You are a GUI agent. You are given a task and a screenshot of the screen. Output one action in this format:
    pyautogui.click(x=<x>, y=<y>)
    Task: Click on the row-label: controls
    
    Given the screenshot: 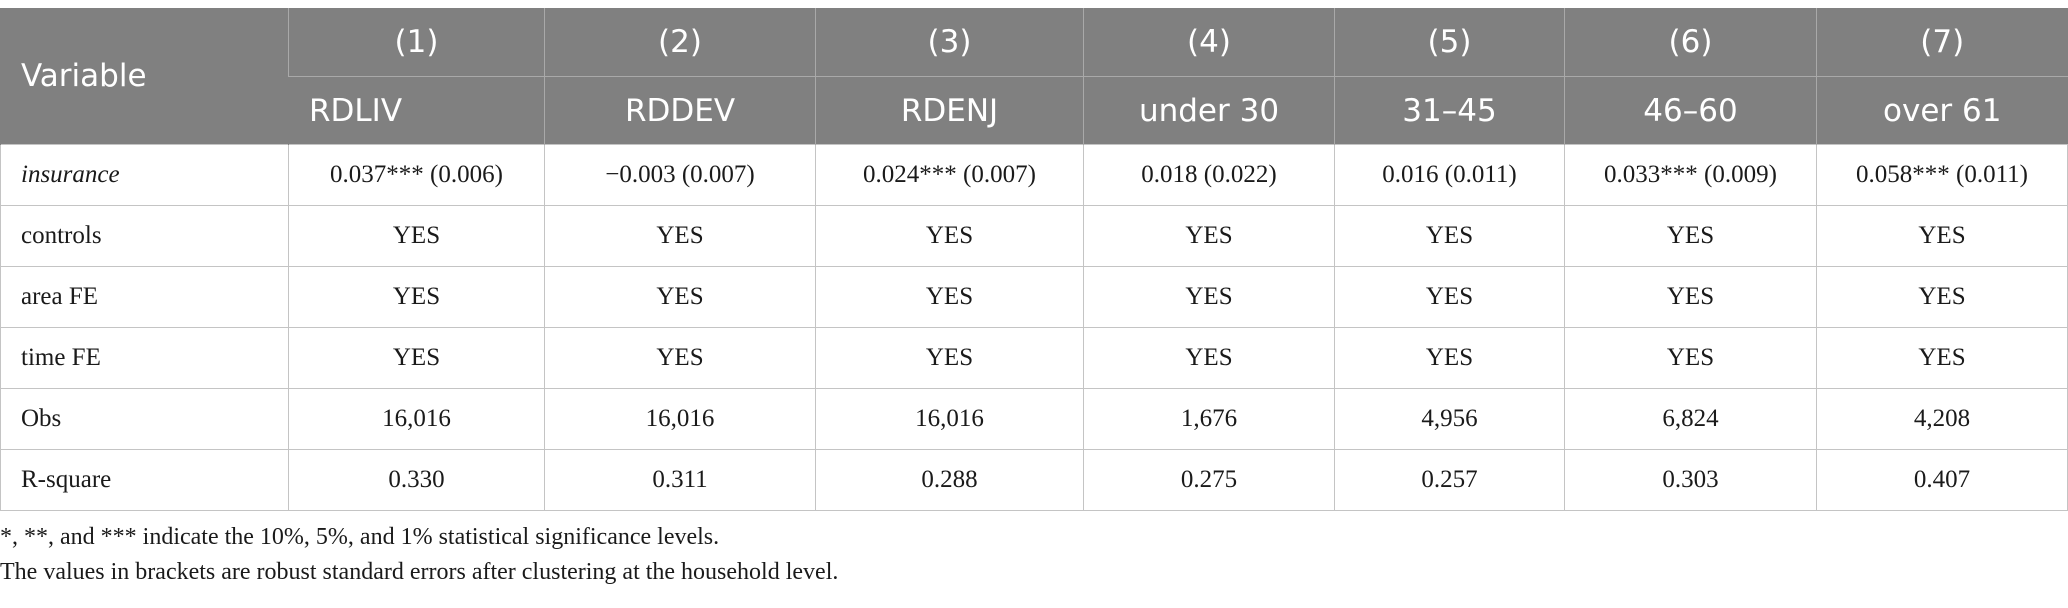 What is the action you would take?
    pyautogui.click(x=144, y=236)
    